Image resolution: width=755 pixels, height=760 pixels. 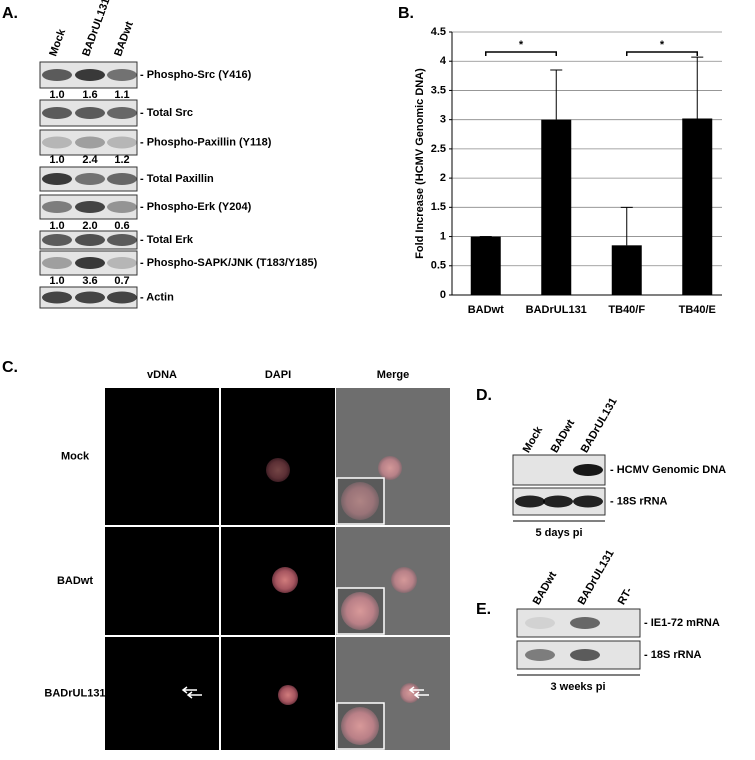 What do you see at coordinates (167, 240) in the screenshot?
I see `blot-label: - Total Erk` at bounding box center [167, 240].